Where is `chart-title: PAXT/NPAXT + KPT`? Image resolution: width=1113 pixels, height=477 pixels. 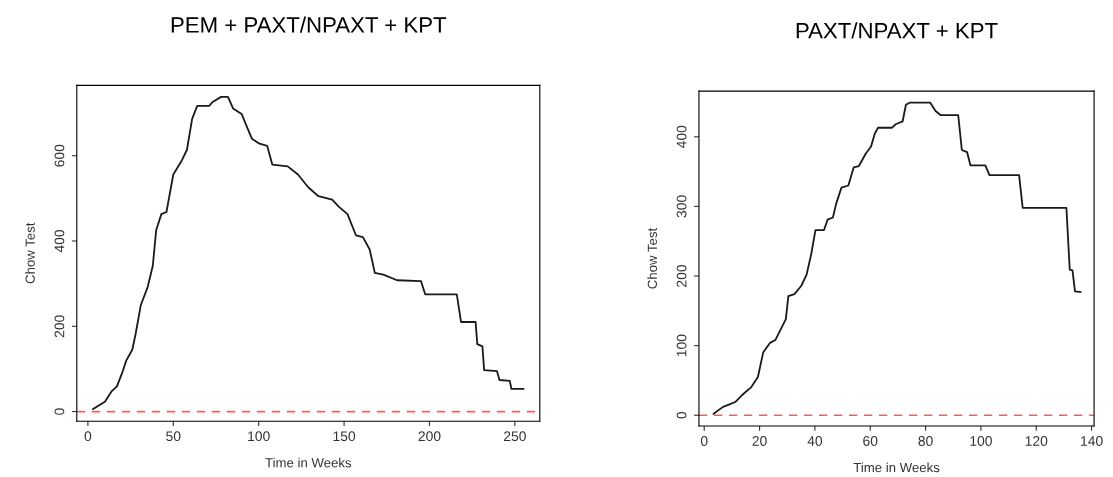 chart-title: PAXT/NPAXT + KPT is located at coordinates (897, 30).